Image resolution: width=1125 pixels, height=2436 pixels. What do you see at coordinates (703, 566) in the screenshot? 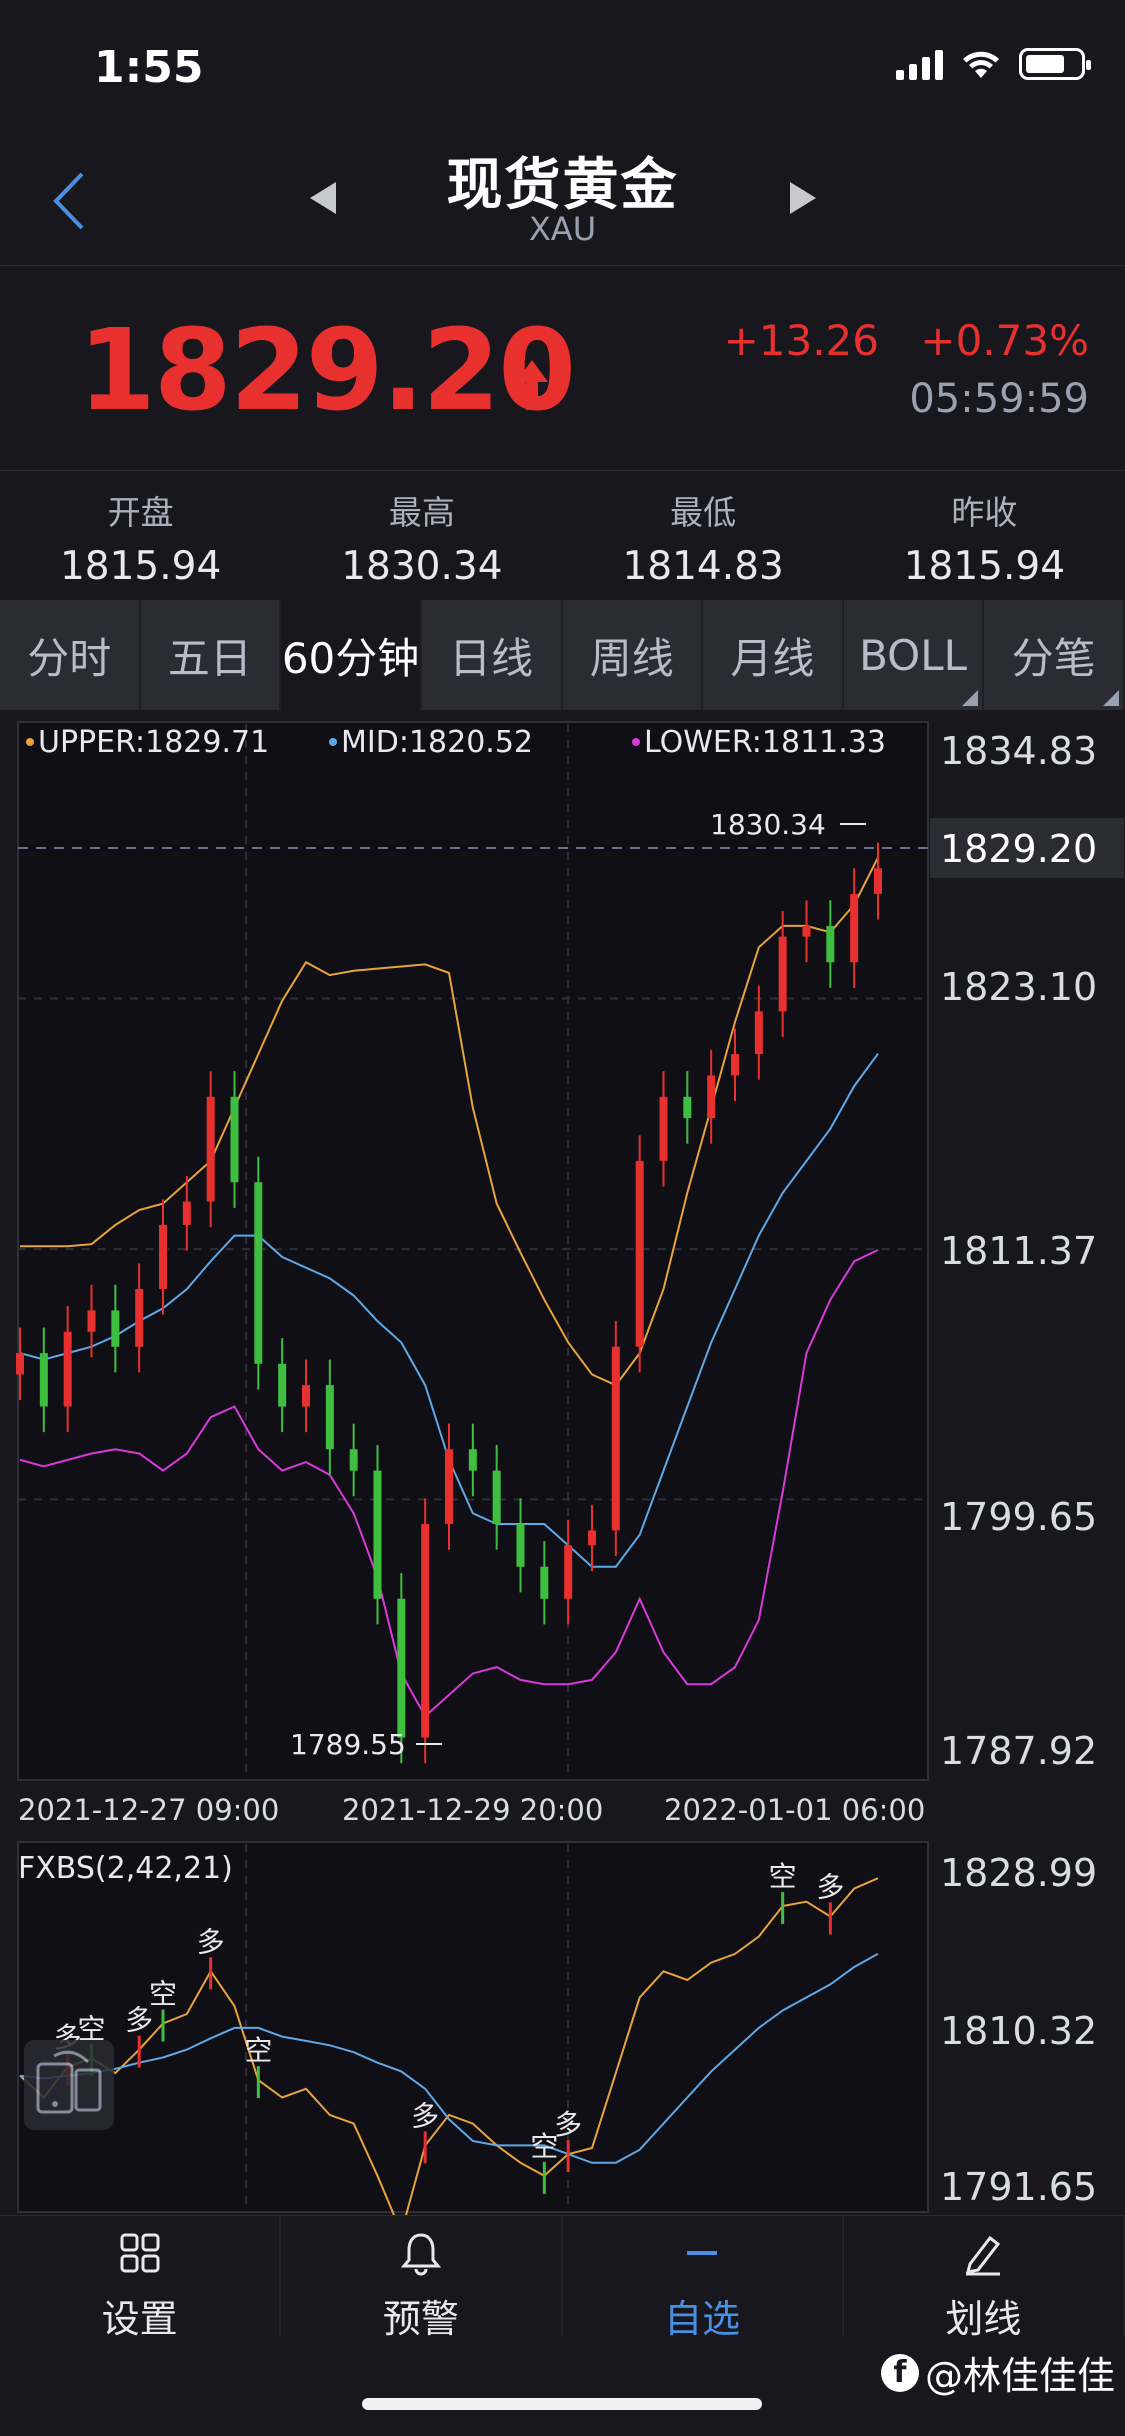
I see `stat-value: 1814.83` at bounding box center [703, 566].